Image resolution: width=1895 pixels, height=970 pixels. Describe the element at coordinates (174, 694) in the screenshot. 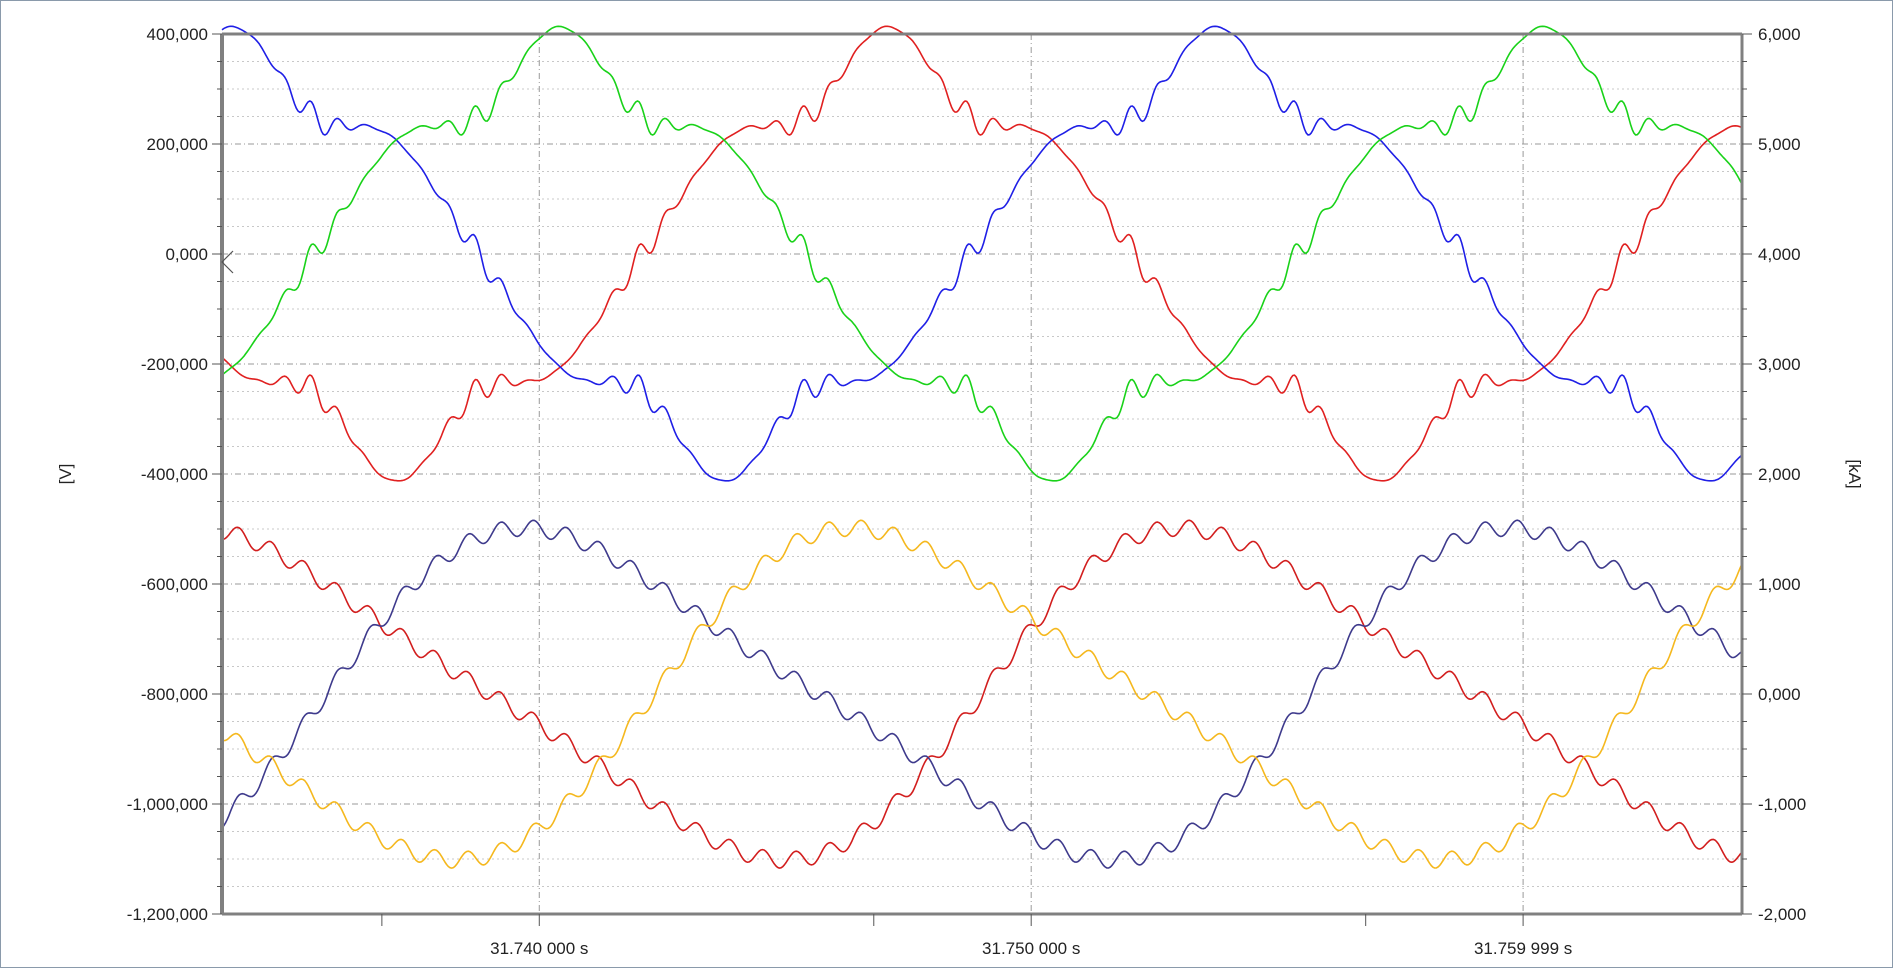

I see `left-tick-label: -800,000` at that location.